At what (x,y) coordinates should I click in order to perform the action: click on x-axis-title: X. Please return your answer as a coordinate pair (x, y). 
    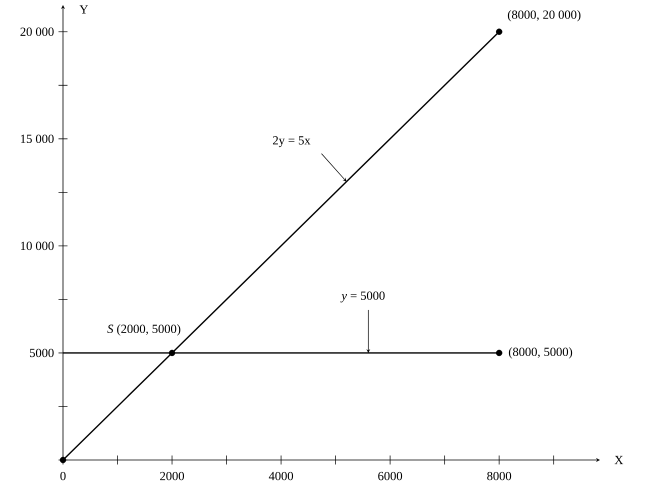
    Looking at the image, I should click on (619, 460).